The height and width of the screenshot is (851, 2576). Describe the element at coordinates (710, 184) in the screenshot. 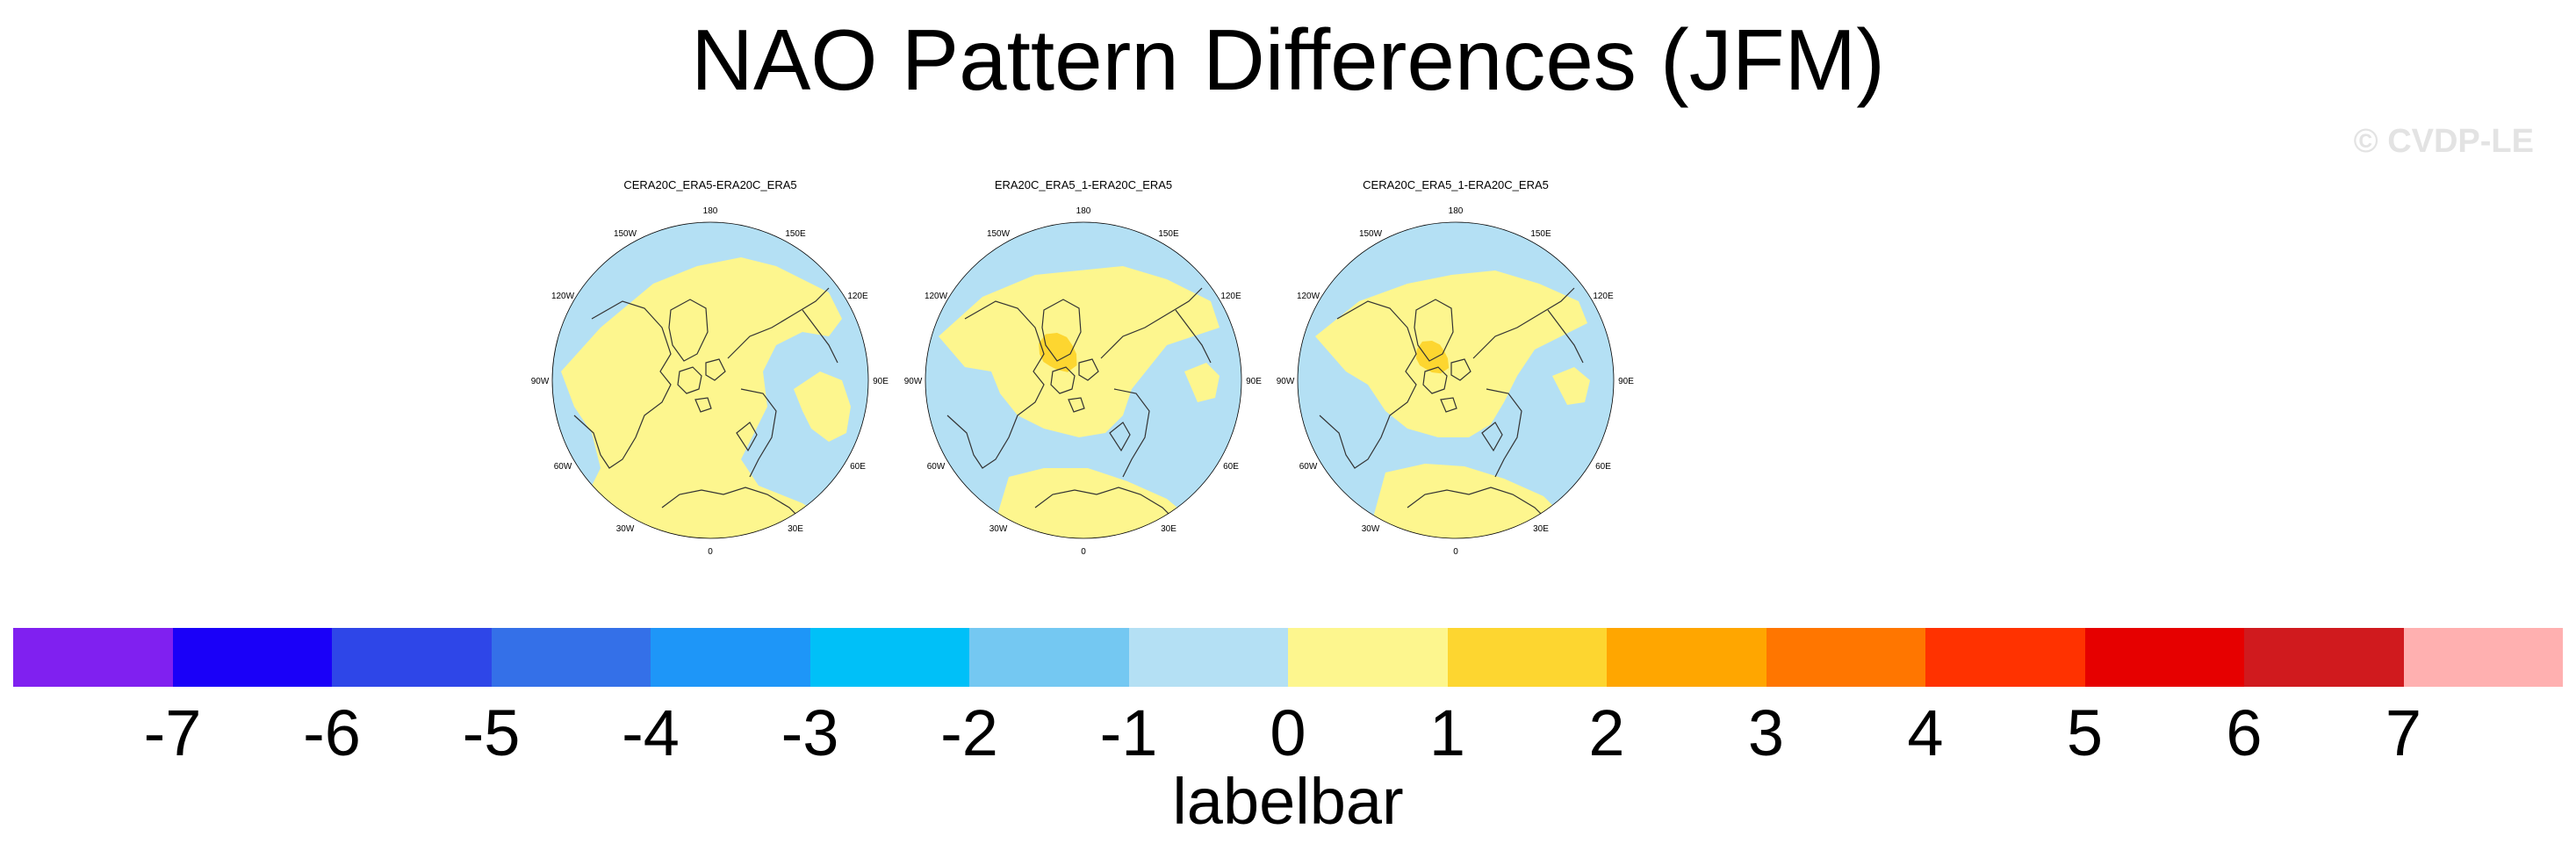

I see `panel-title: CERA20C_ERA5-ERA20C_ERA5` at that location.